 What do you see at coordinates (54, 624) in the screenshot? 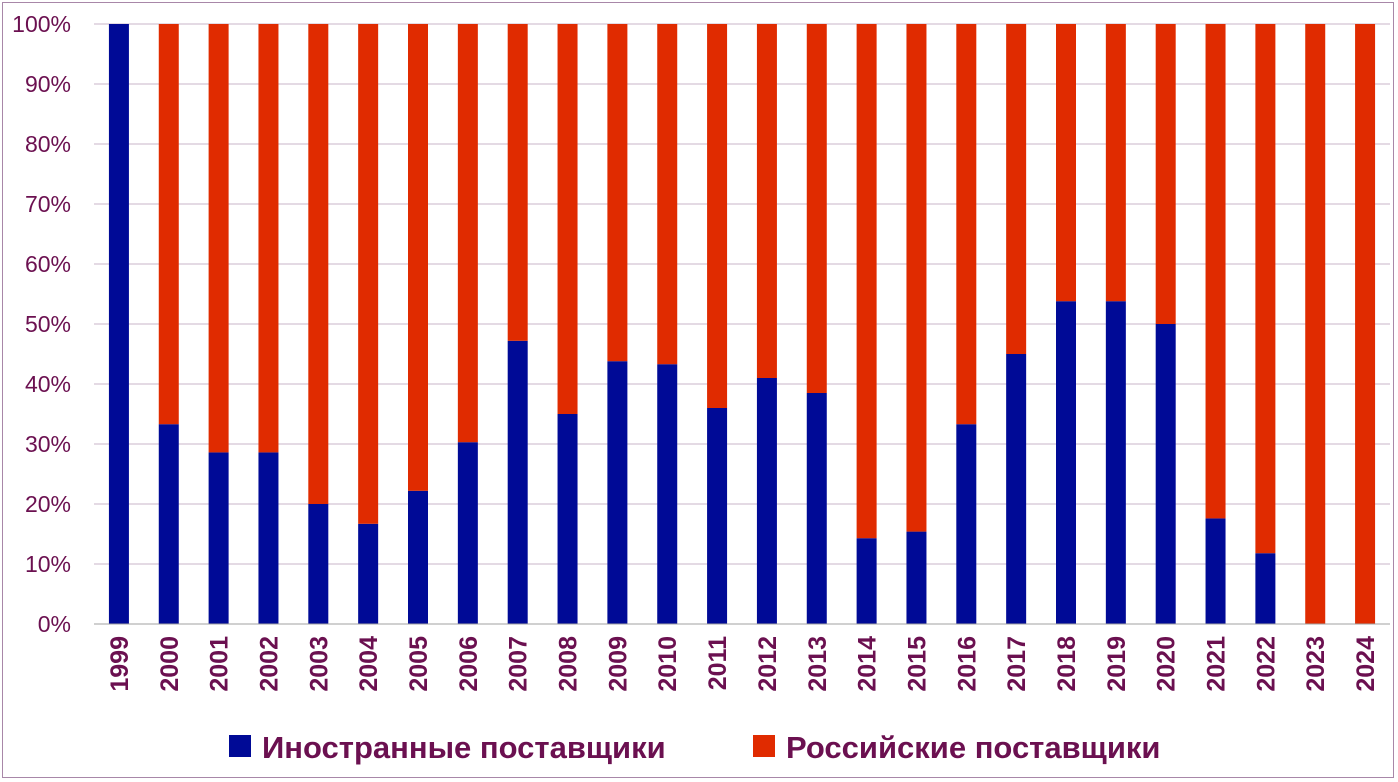
I see `y-tick-label: 0%` at bounding box center [54, 624].